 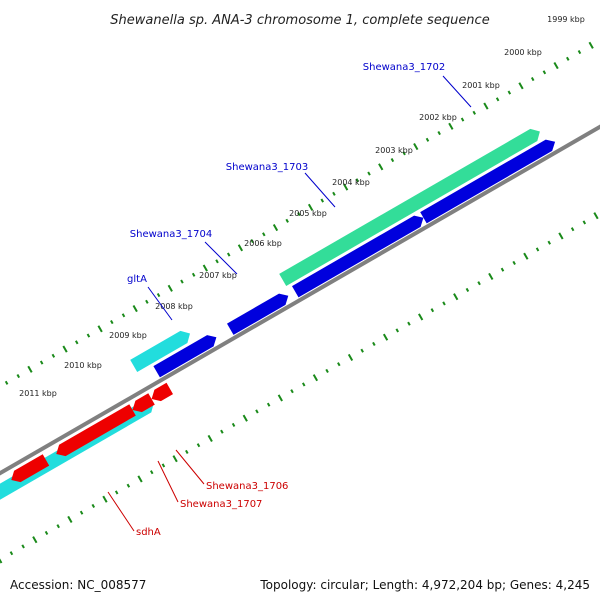 What do you see at coordinates (162, 392) in the screenshot?
I see `gene-red-small` at bounding box center [162, 392].